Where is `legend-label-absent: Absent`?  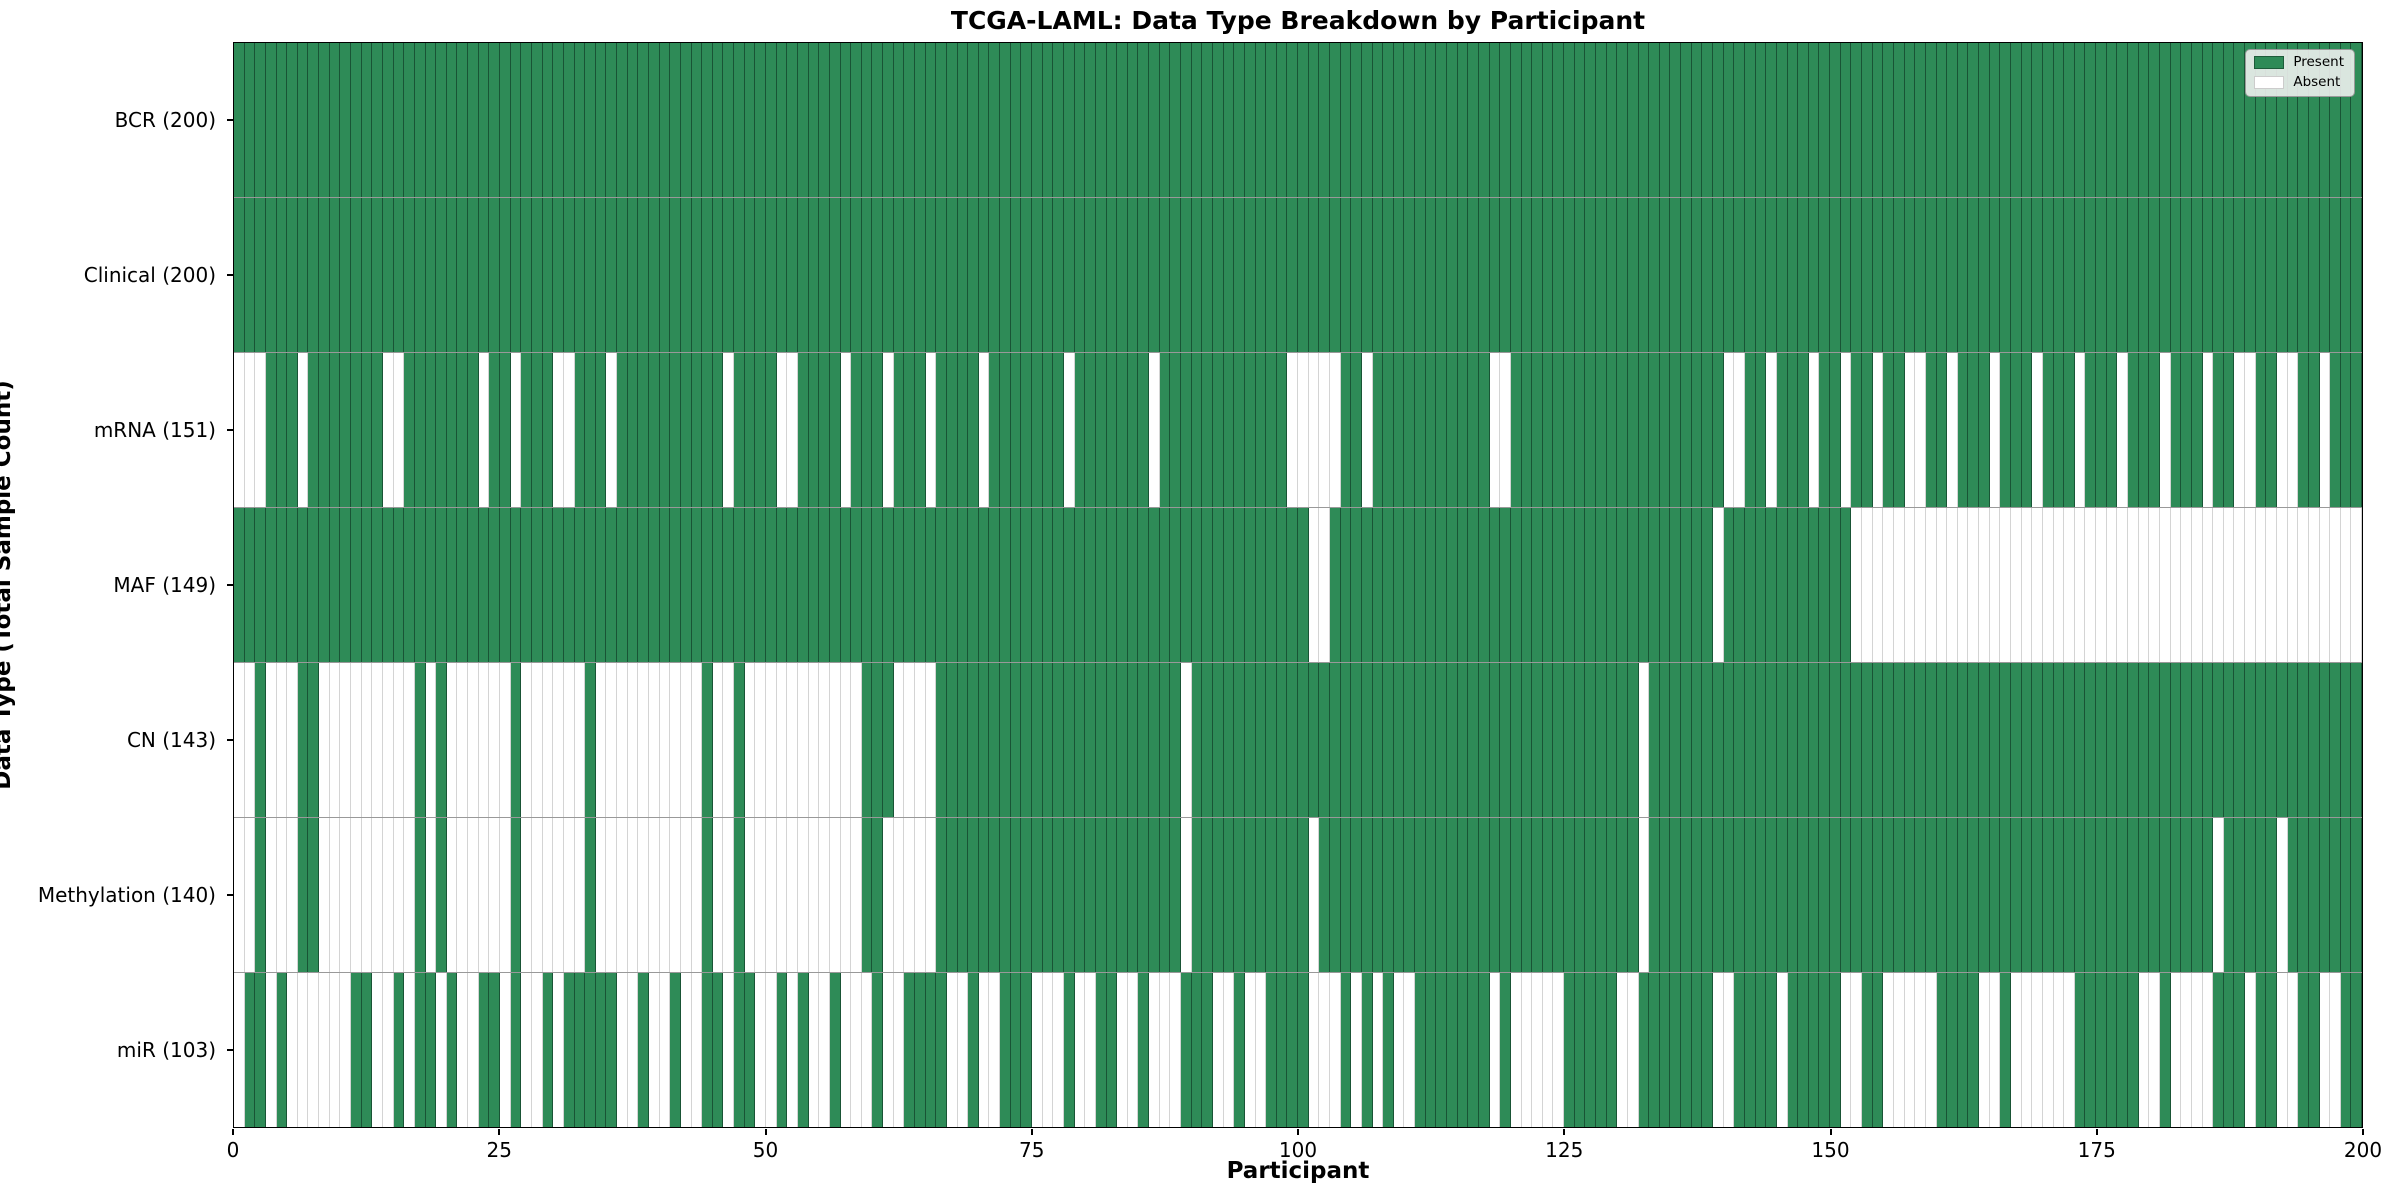 legend-label-absent: Absent is located at coordinates (2317, 82).